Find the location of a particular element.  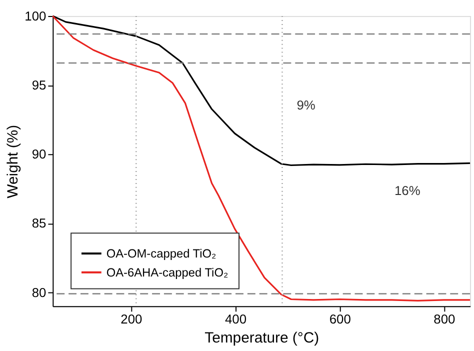

x-axis-title: Temperature (°C) is located at coordinates (262, 338).